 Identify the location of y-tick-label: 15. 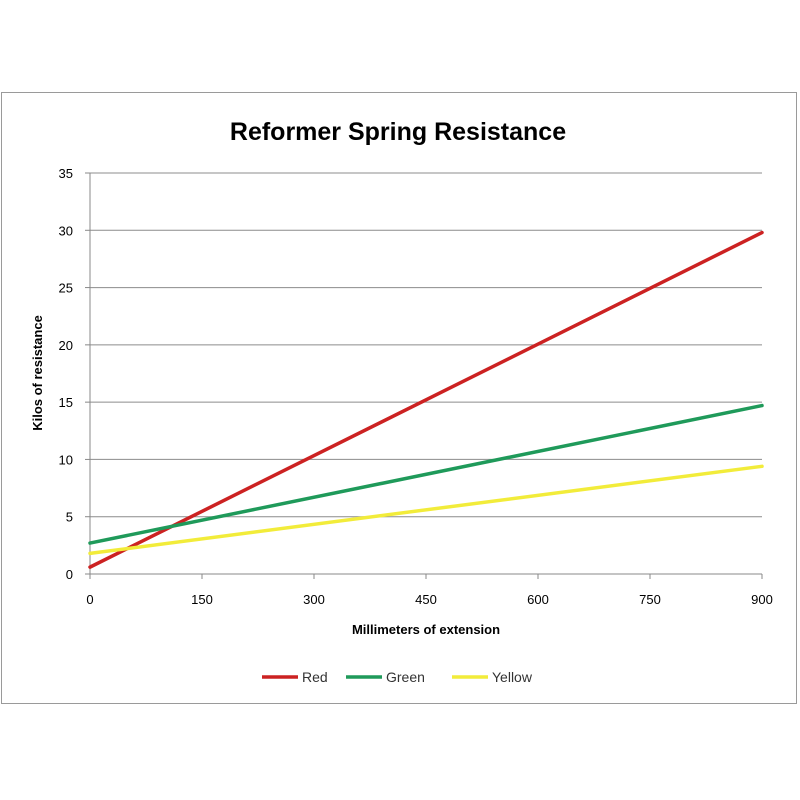
(66, 402).